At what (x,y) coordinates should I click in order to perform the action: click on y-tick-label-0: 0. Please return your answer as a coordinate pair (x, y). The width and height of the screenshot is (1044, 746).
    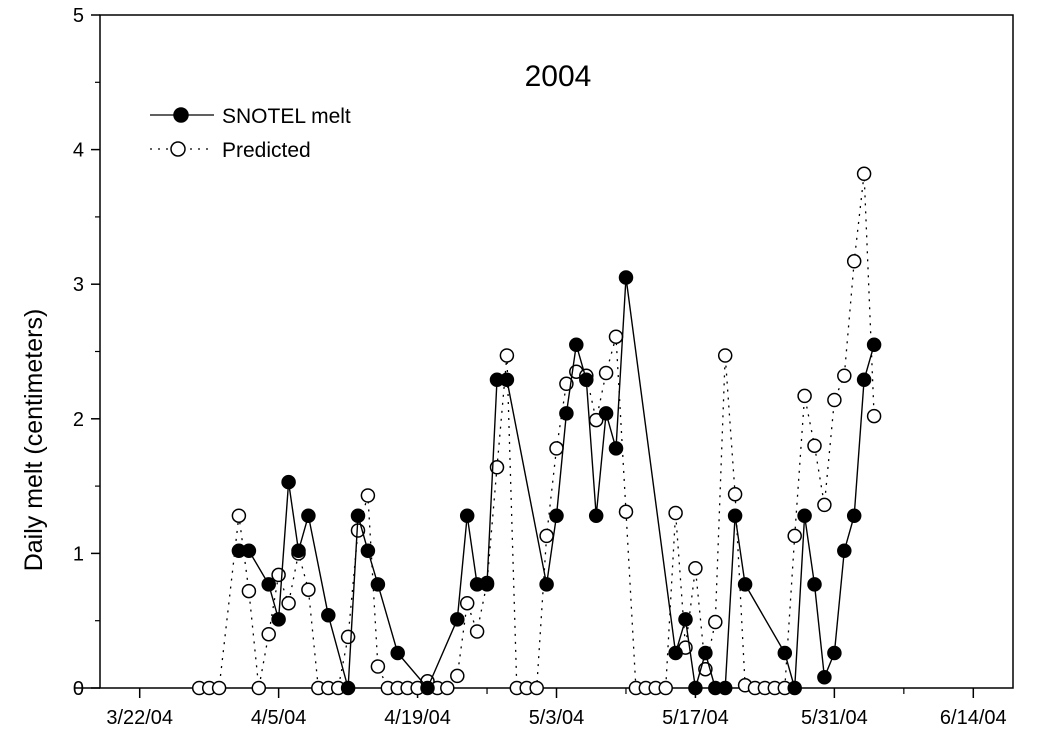
    Looking at the image, I should click on (78, 689).